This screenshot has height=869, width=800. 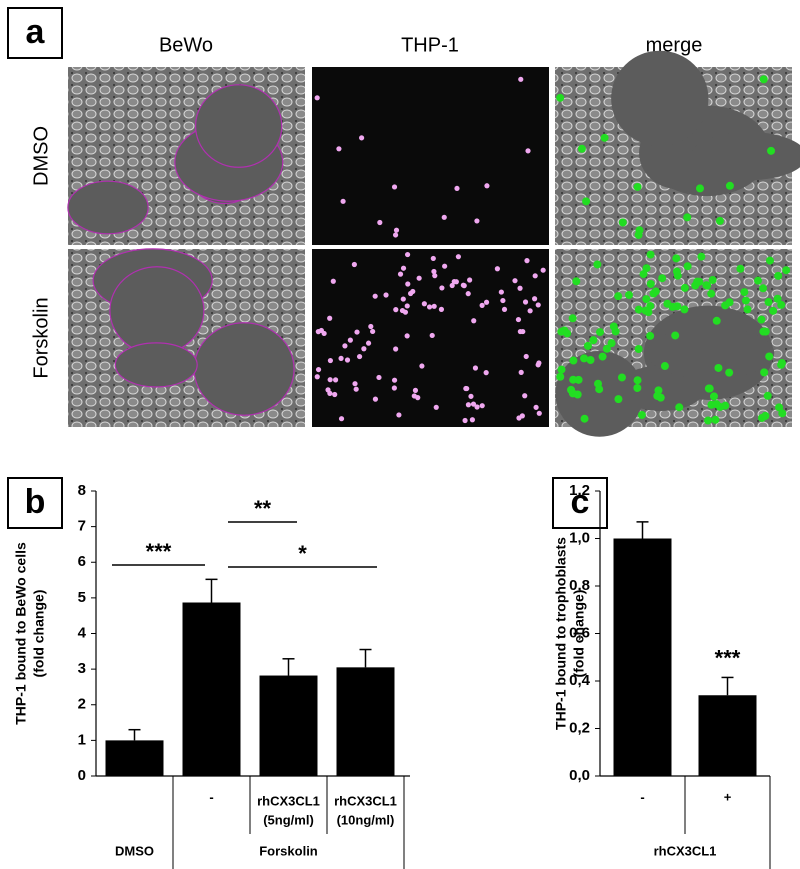 I want to click on gap-region, so click(x=157, y=310).